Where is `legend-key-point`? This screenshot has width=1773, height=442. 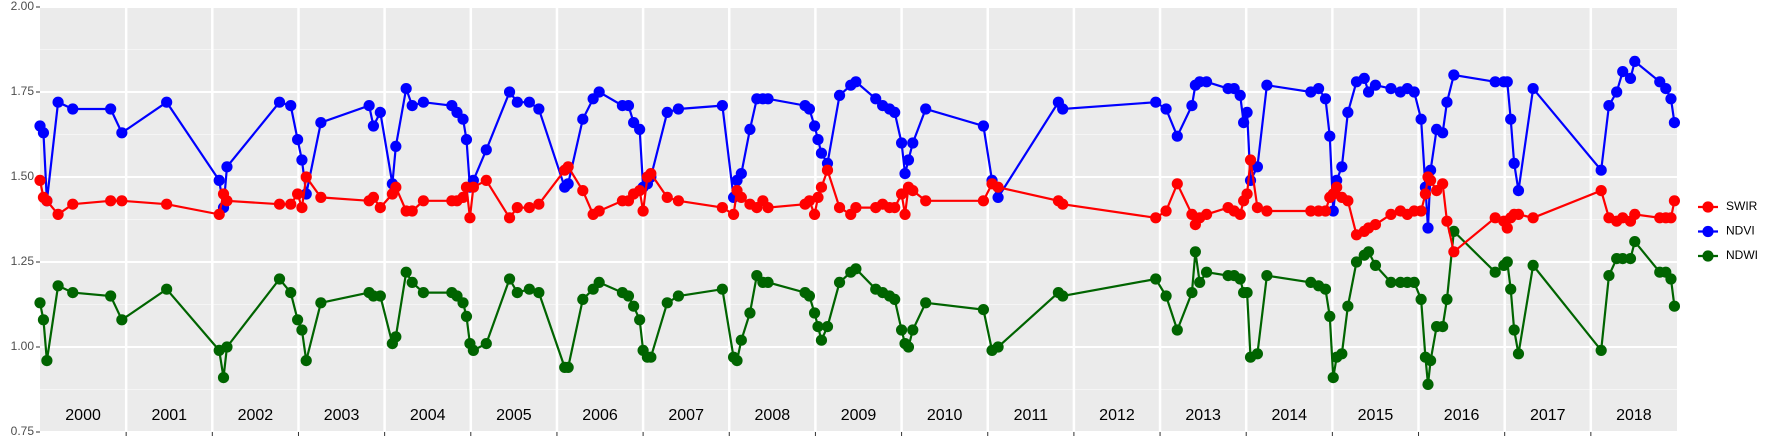
legend-key-point is located at coordinates (1708, 256).